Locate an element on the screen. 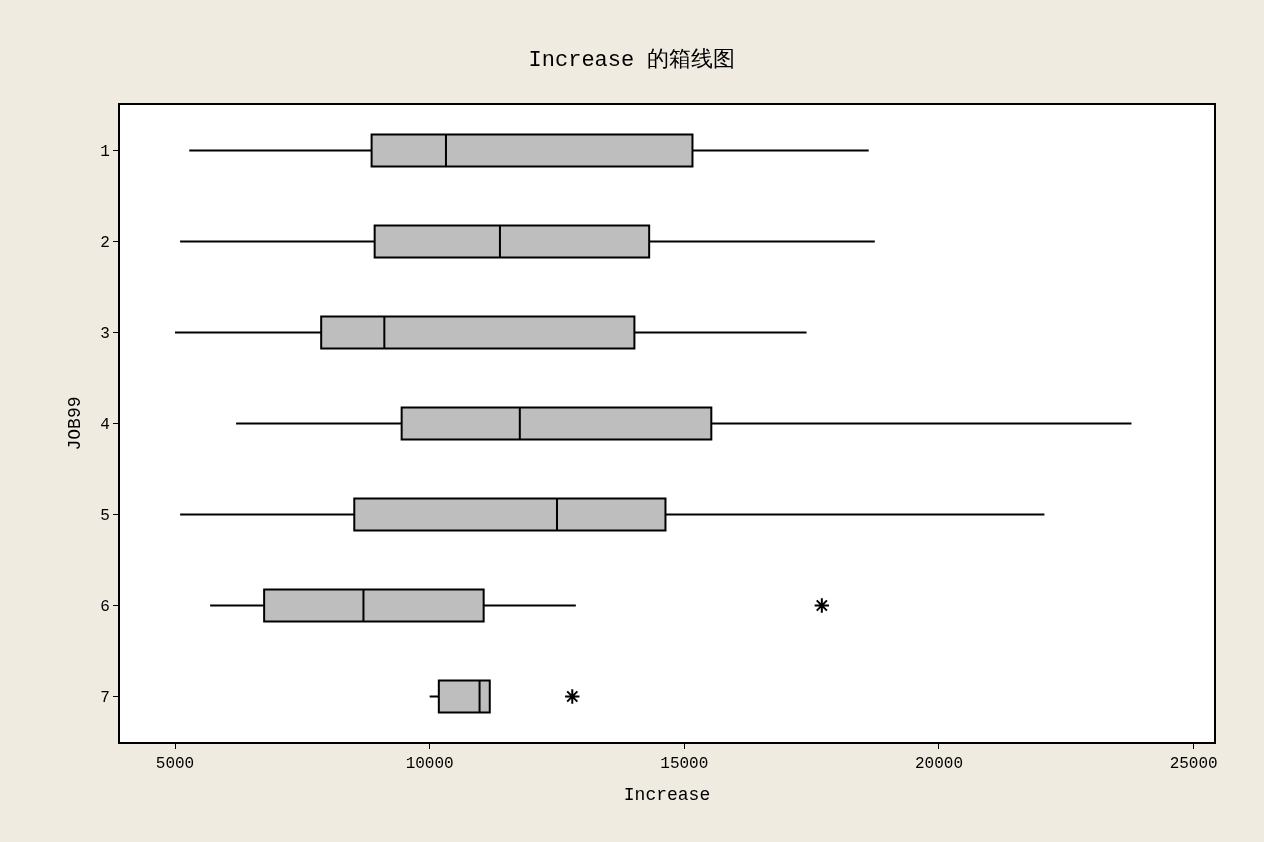 The width and height of the screenshot is (1264, 842). x-tick-label: 15000 is located at coordinates (684, 764).